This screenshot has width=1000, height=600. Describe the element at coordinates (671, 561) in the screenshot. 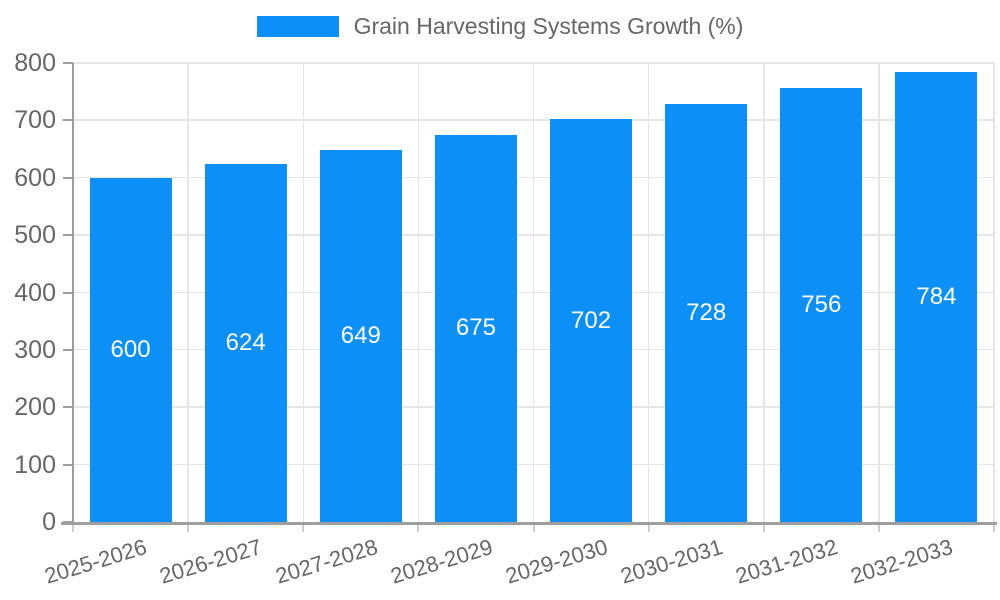

I see `x-tick-label: 2030-2031` at that location.